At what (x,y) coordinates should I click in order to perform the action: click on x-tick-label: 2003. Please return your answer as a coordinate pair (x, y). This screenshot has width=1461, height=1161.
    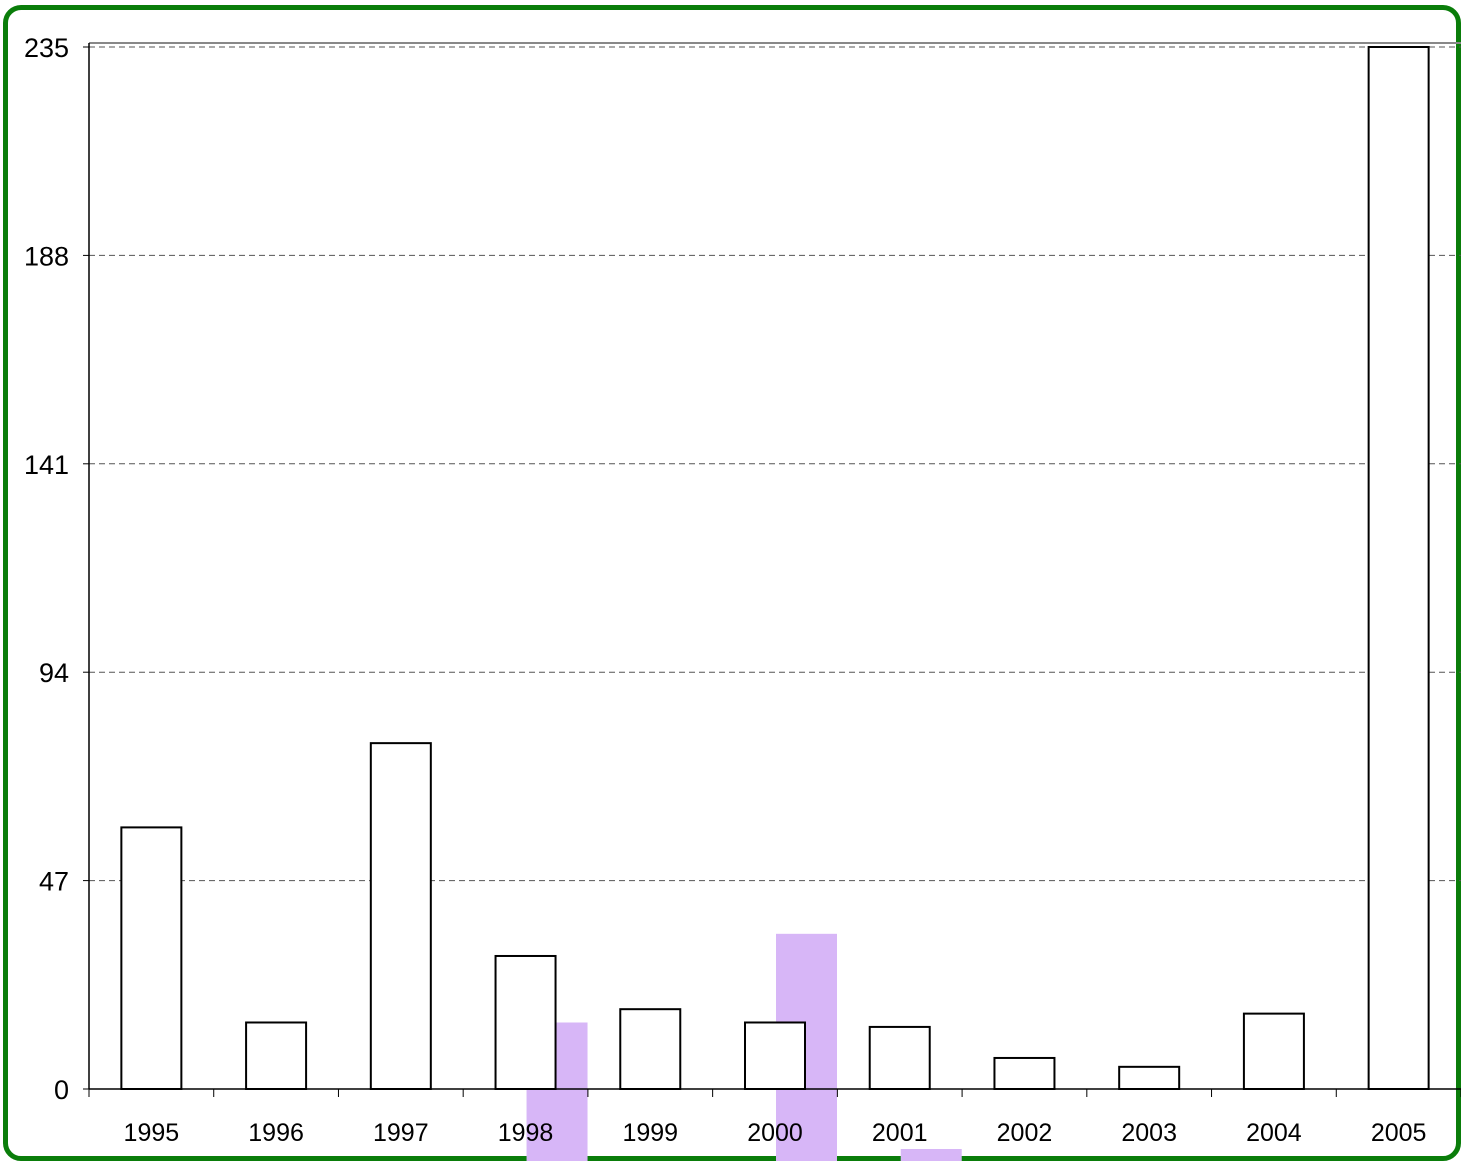
    Looking at the image, I should click on (1149, 1133).